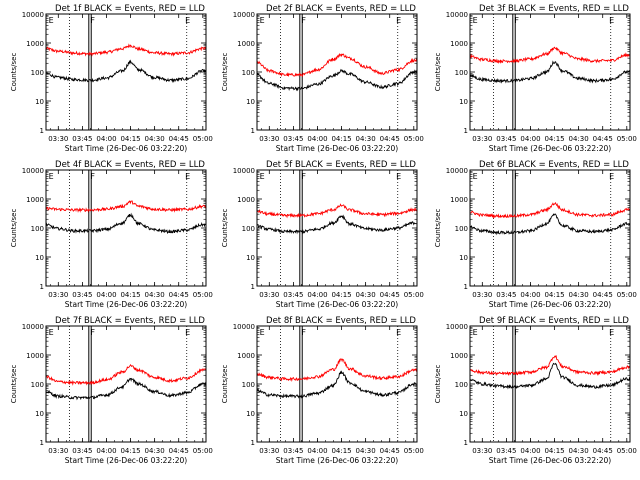 Image resolution: width=640 pixels, height=480 pixels. What do you see at coordinates (341, 165) in the screenshot?
I see `panel-title: Det 5f BLACK = Events, RED = LLD` at bounding box center [341, 165].